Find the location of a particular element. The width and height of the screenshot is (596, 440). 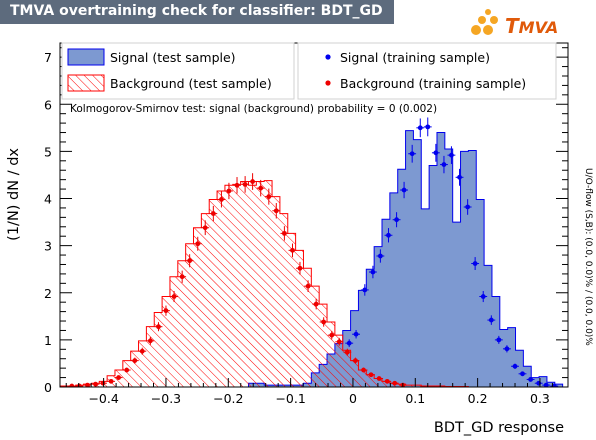

y-tick-label: 2 is located at coordinates (48, 293).